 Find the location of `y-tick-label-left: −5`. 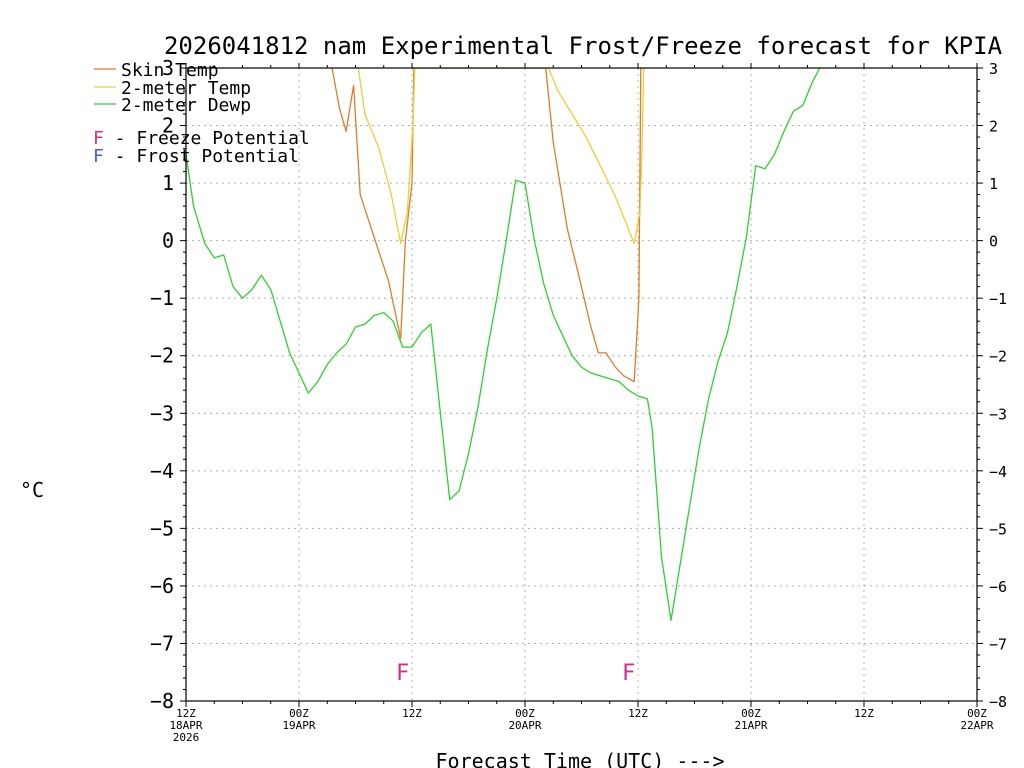

y-tick-label-left: −5 is located at coordinates (162, 528).